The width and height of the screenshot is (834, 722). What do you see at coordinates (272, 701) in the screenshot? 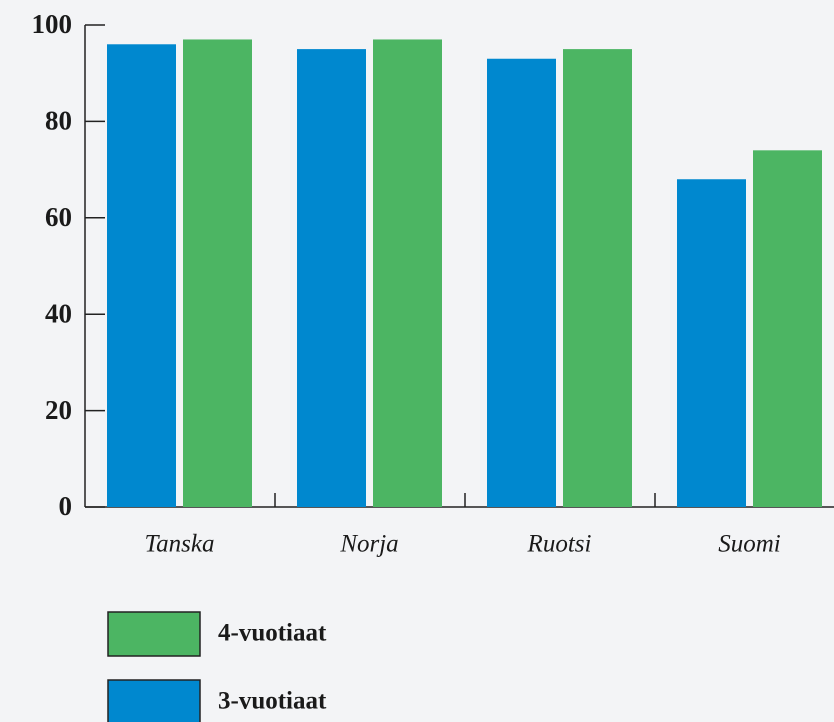
I see `legend-label: 3-vuotiaat` at bounding box center [272, 701].